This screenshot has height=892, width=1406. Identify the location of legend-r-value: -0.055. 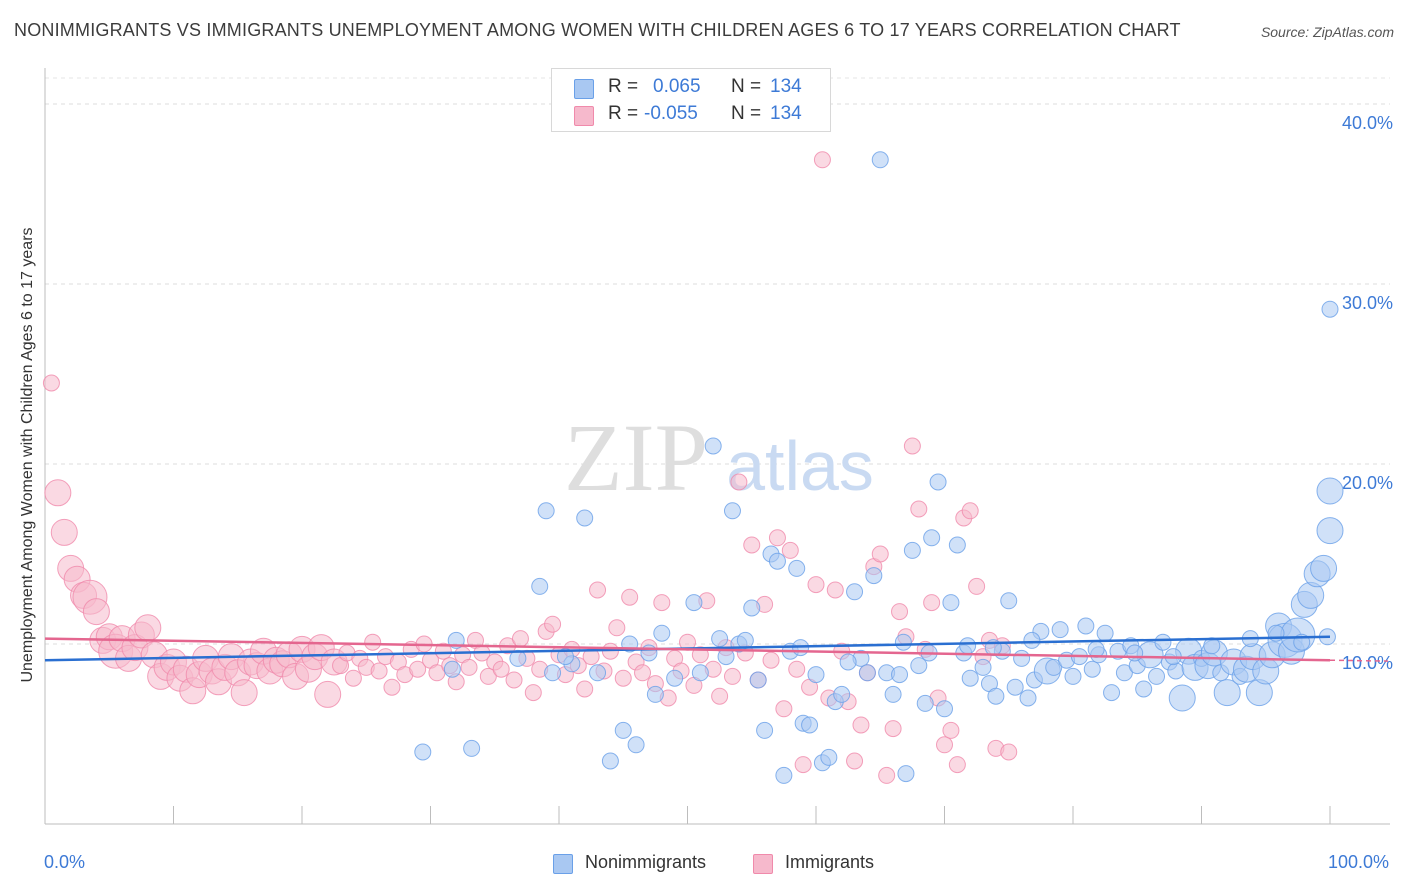
(671, 113).